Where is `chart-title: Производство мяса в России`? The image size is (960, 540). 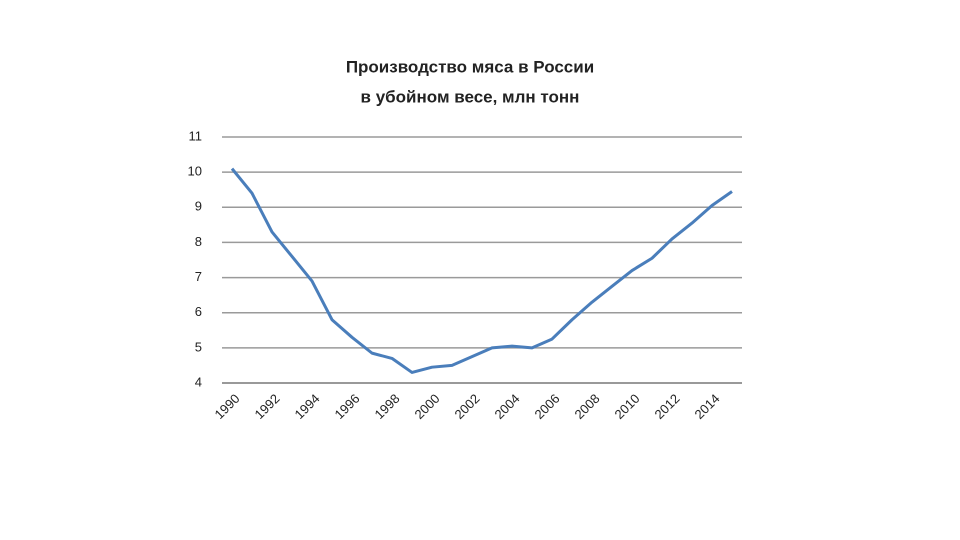
chart-title: Производство мяса в России is located at coordinates (470, 66).